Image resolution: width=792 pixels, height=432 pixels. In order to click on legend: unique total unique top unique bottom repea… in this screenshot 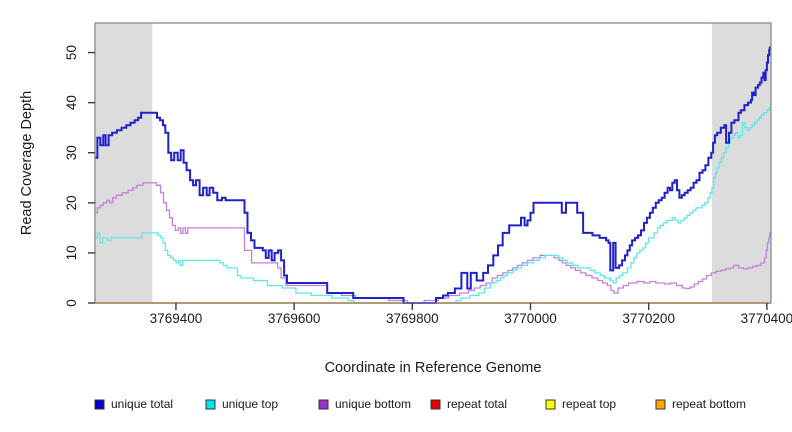, I will do `click(420, 404)`.